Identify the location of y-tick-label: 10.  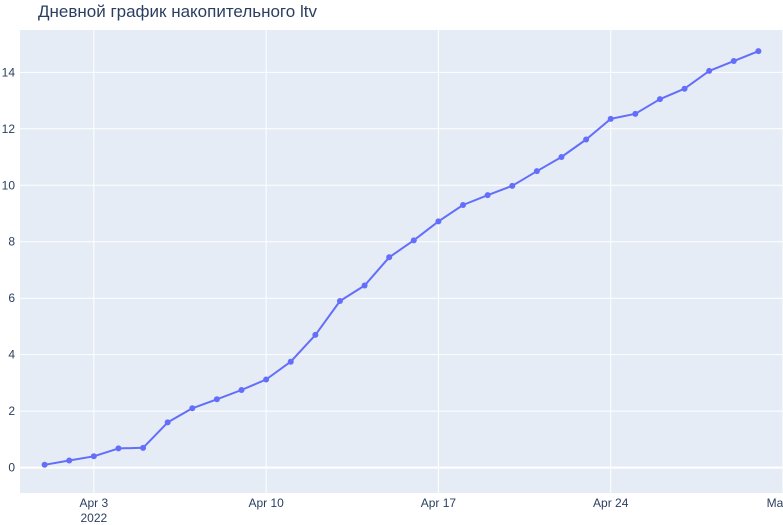
(9, 185).